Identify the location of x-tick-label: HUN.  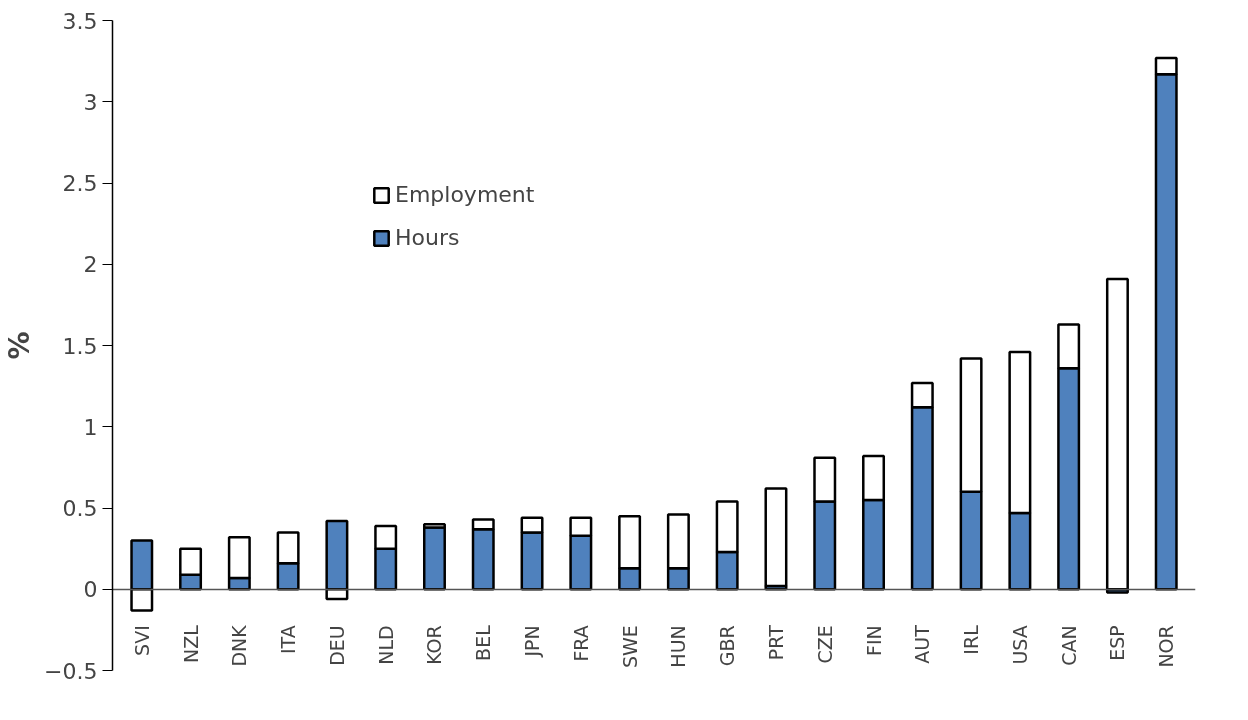
(678, 646).